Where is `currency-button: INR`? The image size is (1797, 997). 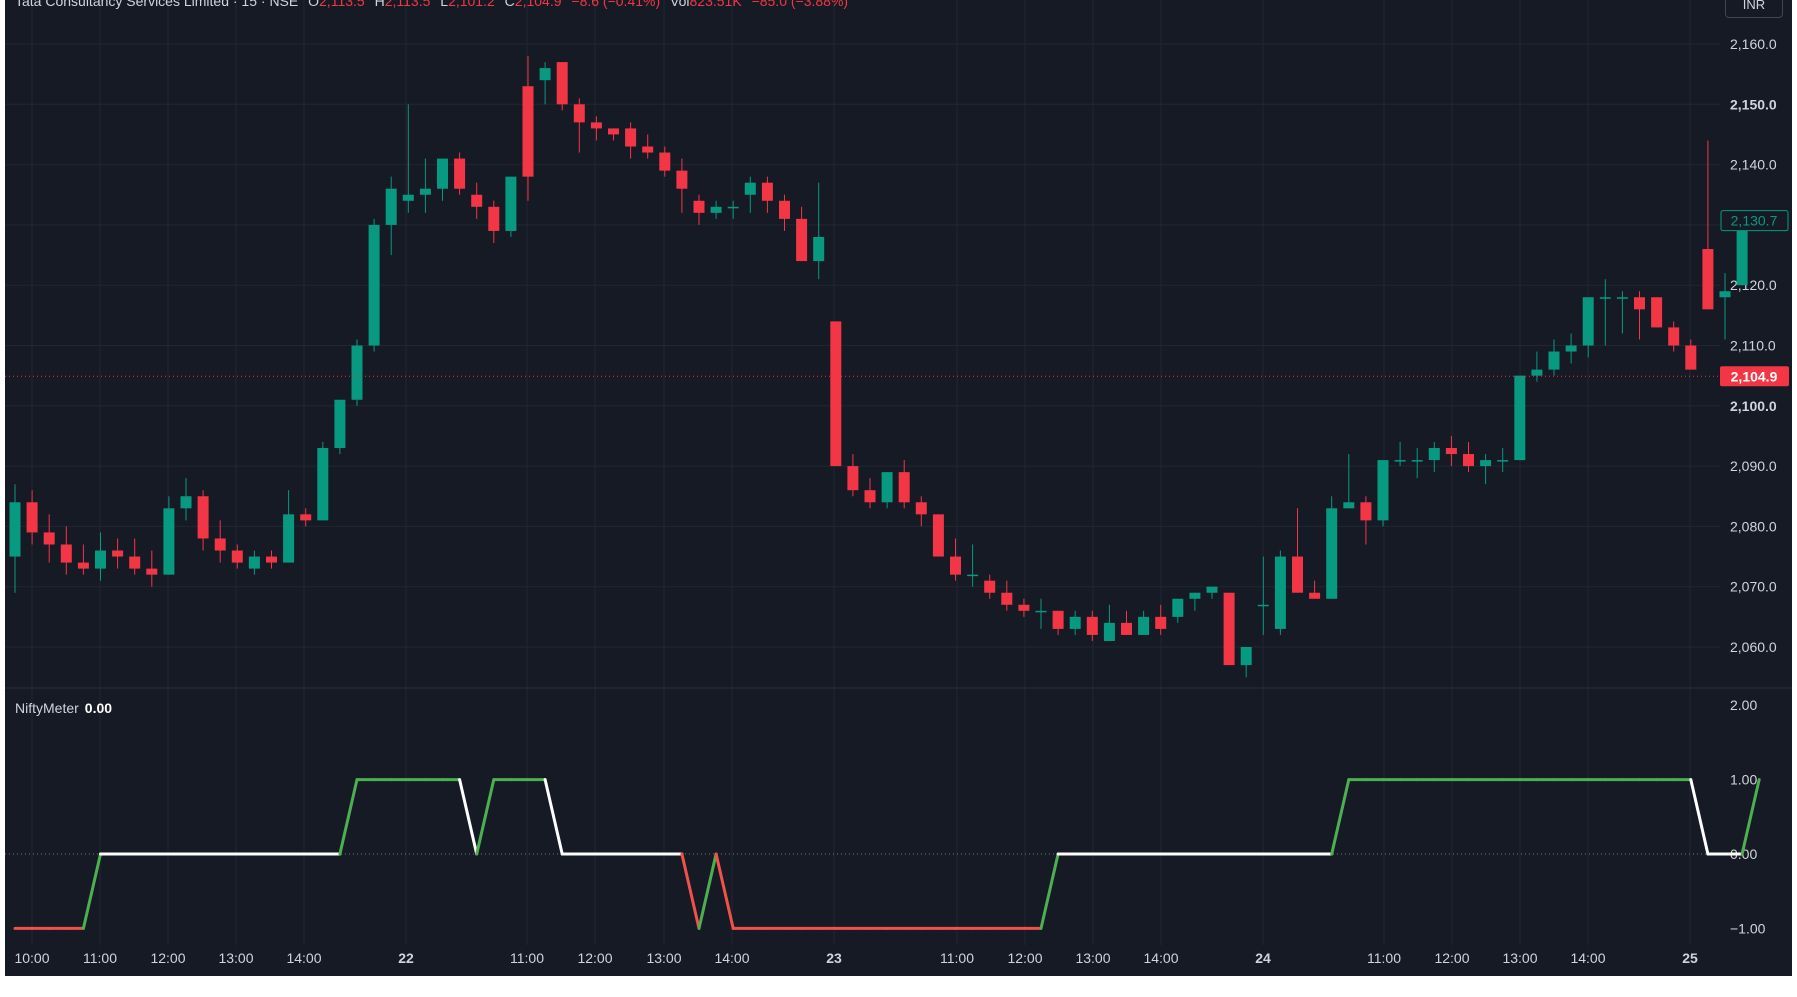
currency-button: INR is located at coordinates (1754, 9).